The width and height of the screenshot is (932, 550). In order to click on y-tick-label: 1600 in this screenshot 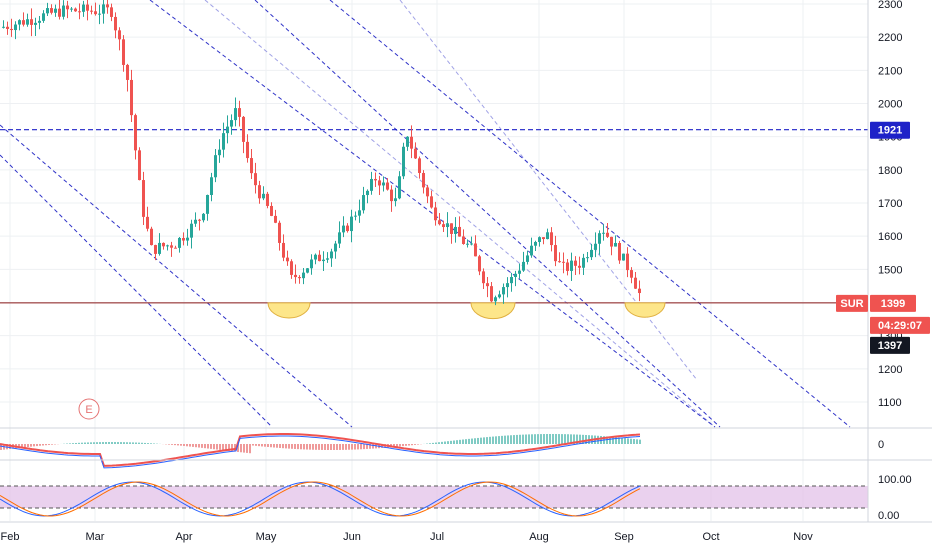, I will do `click(890, 237)`.